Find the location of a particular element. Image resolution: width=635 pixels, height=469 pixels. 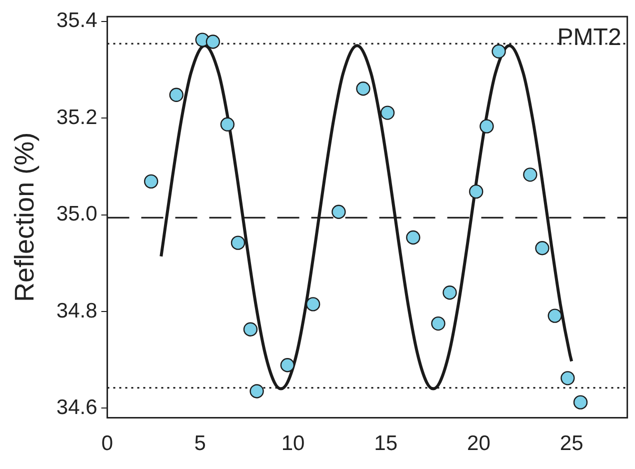

y-tick-label: 35.0 is located at coordinates (77, 214).